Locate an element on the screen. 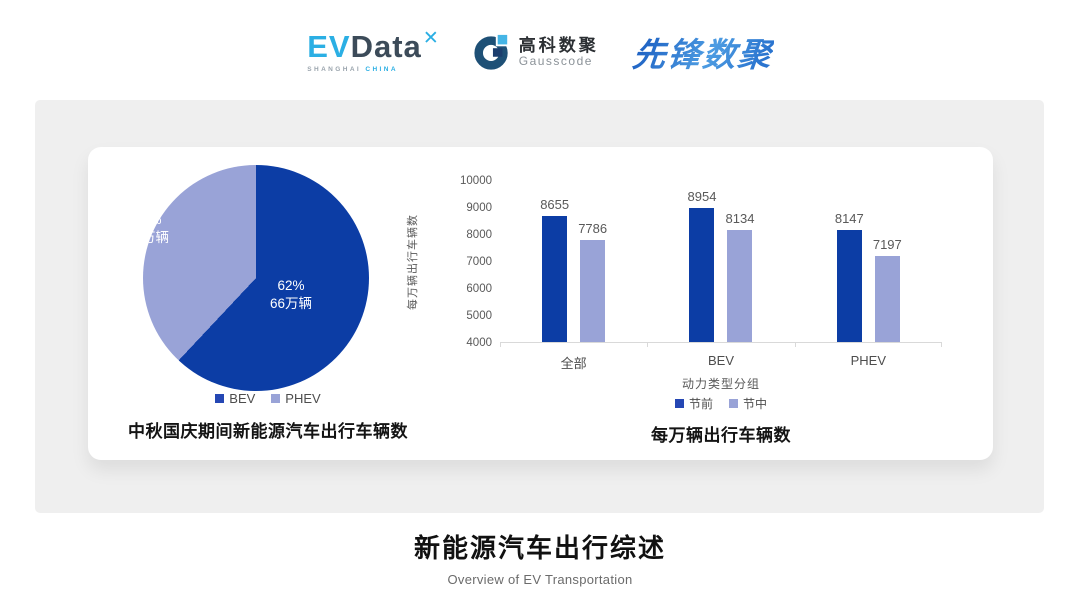 This screenshot has width=1080, height=608. y-axis-tick-label: 4000 is located at coordinates (479, 343).